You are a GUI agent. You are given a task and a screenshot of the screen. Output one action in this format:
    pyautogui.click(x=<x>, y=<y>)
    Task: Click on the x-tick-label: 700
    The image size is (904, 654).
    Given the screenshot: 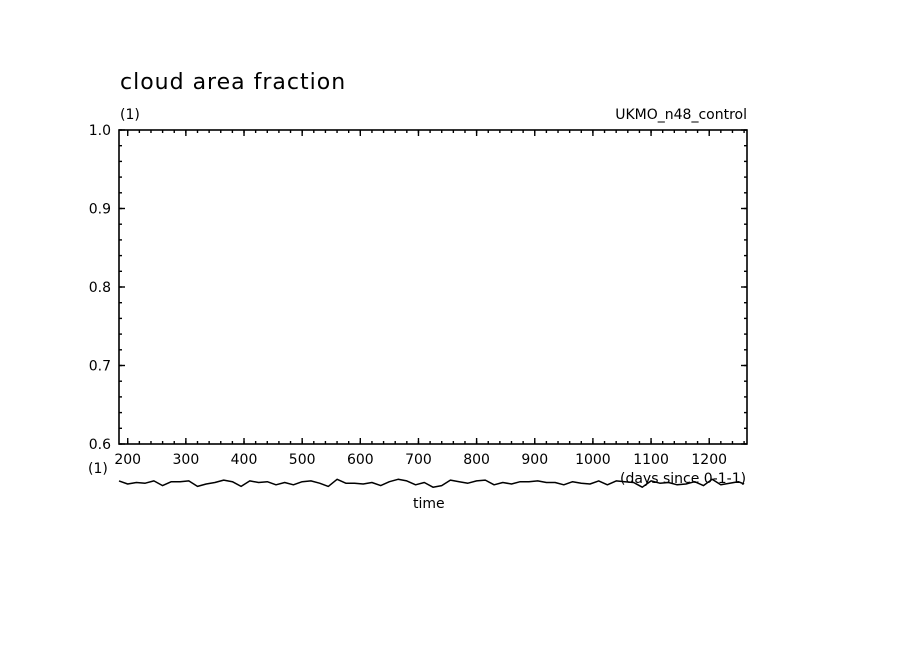 What is the action you would take?
    pyautogui.click(x=418, y=460)
    